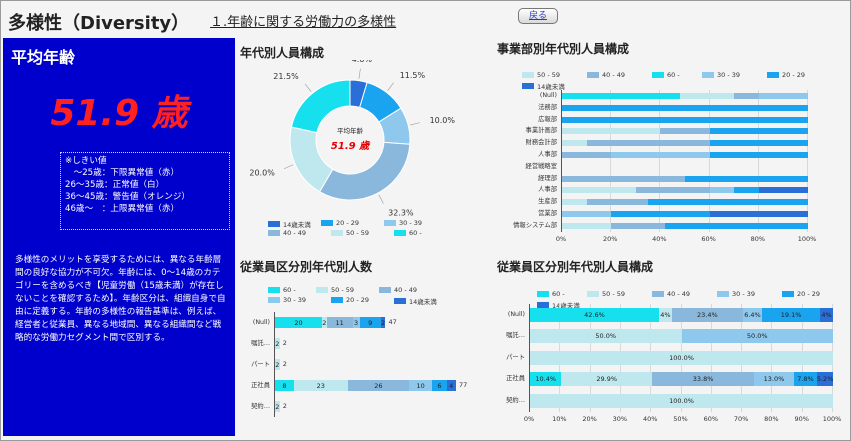 The height and width of the screenshot is (441, 851). I want to click on bar-segment: 23.4%, so click(707, 314).